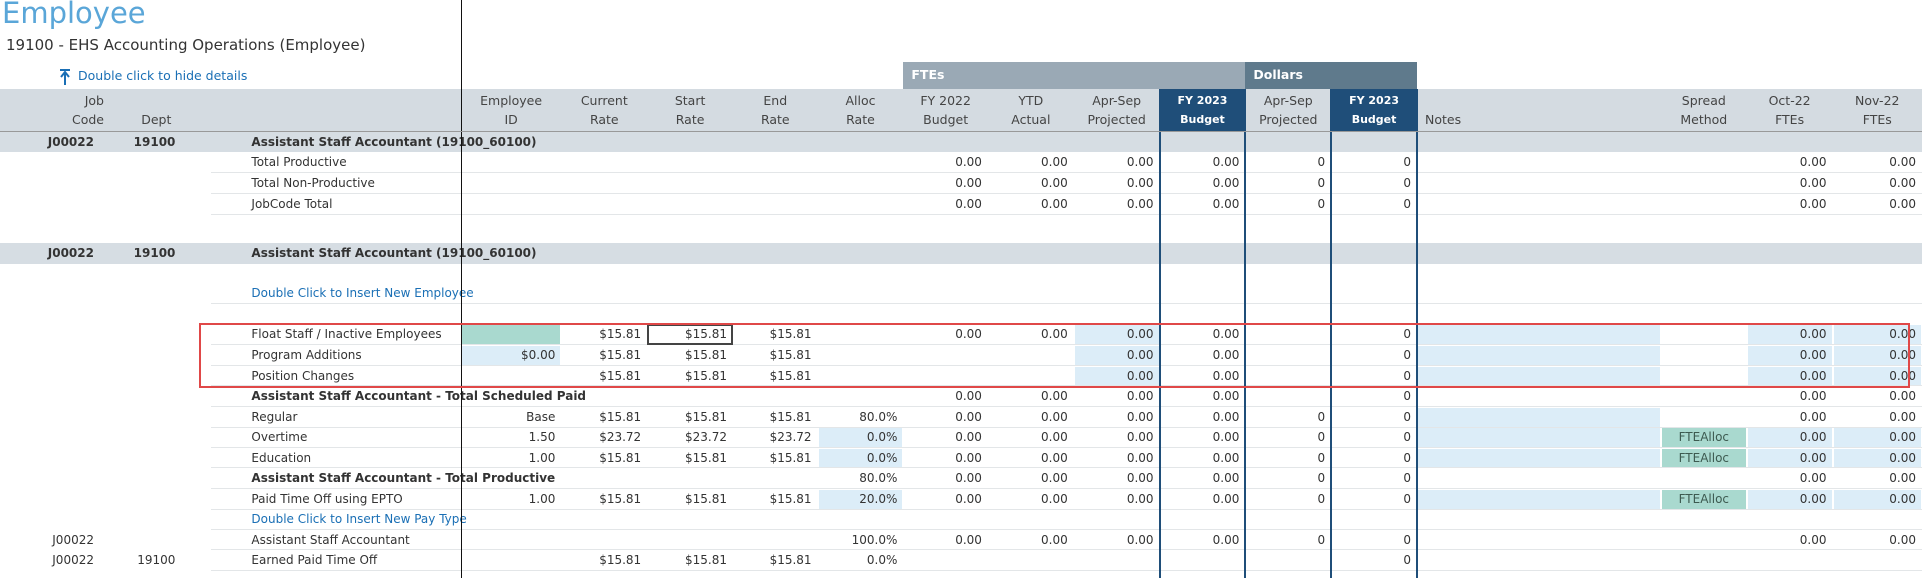  I want to click on column-header: Budget, so click(946, 119).